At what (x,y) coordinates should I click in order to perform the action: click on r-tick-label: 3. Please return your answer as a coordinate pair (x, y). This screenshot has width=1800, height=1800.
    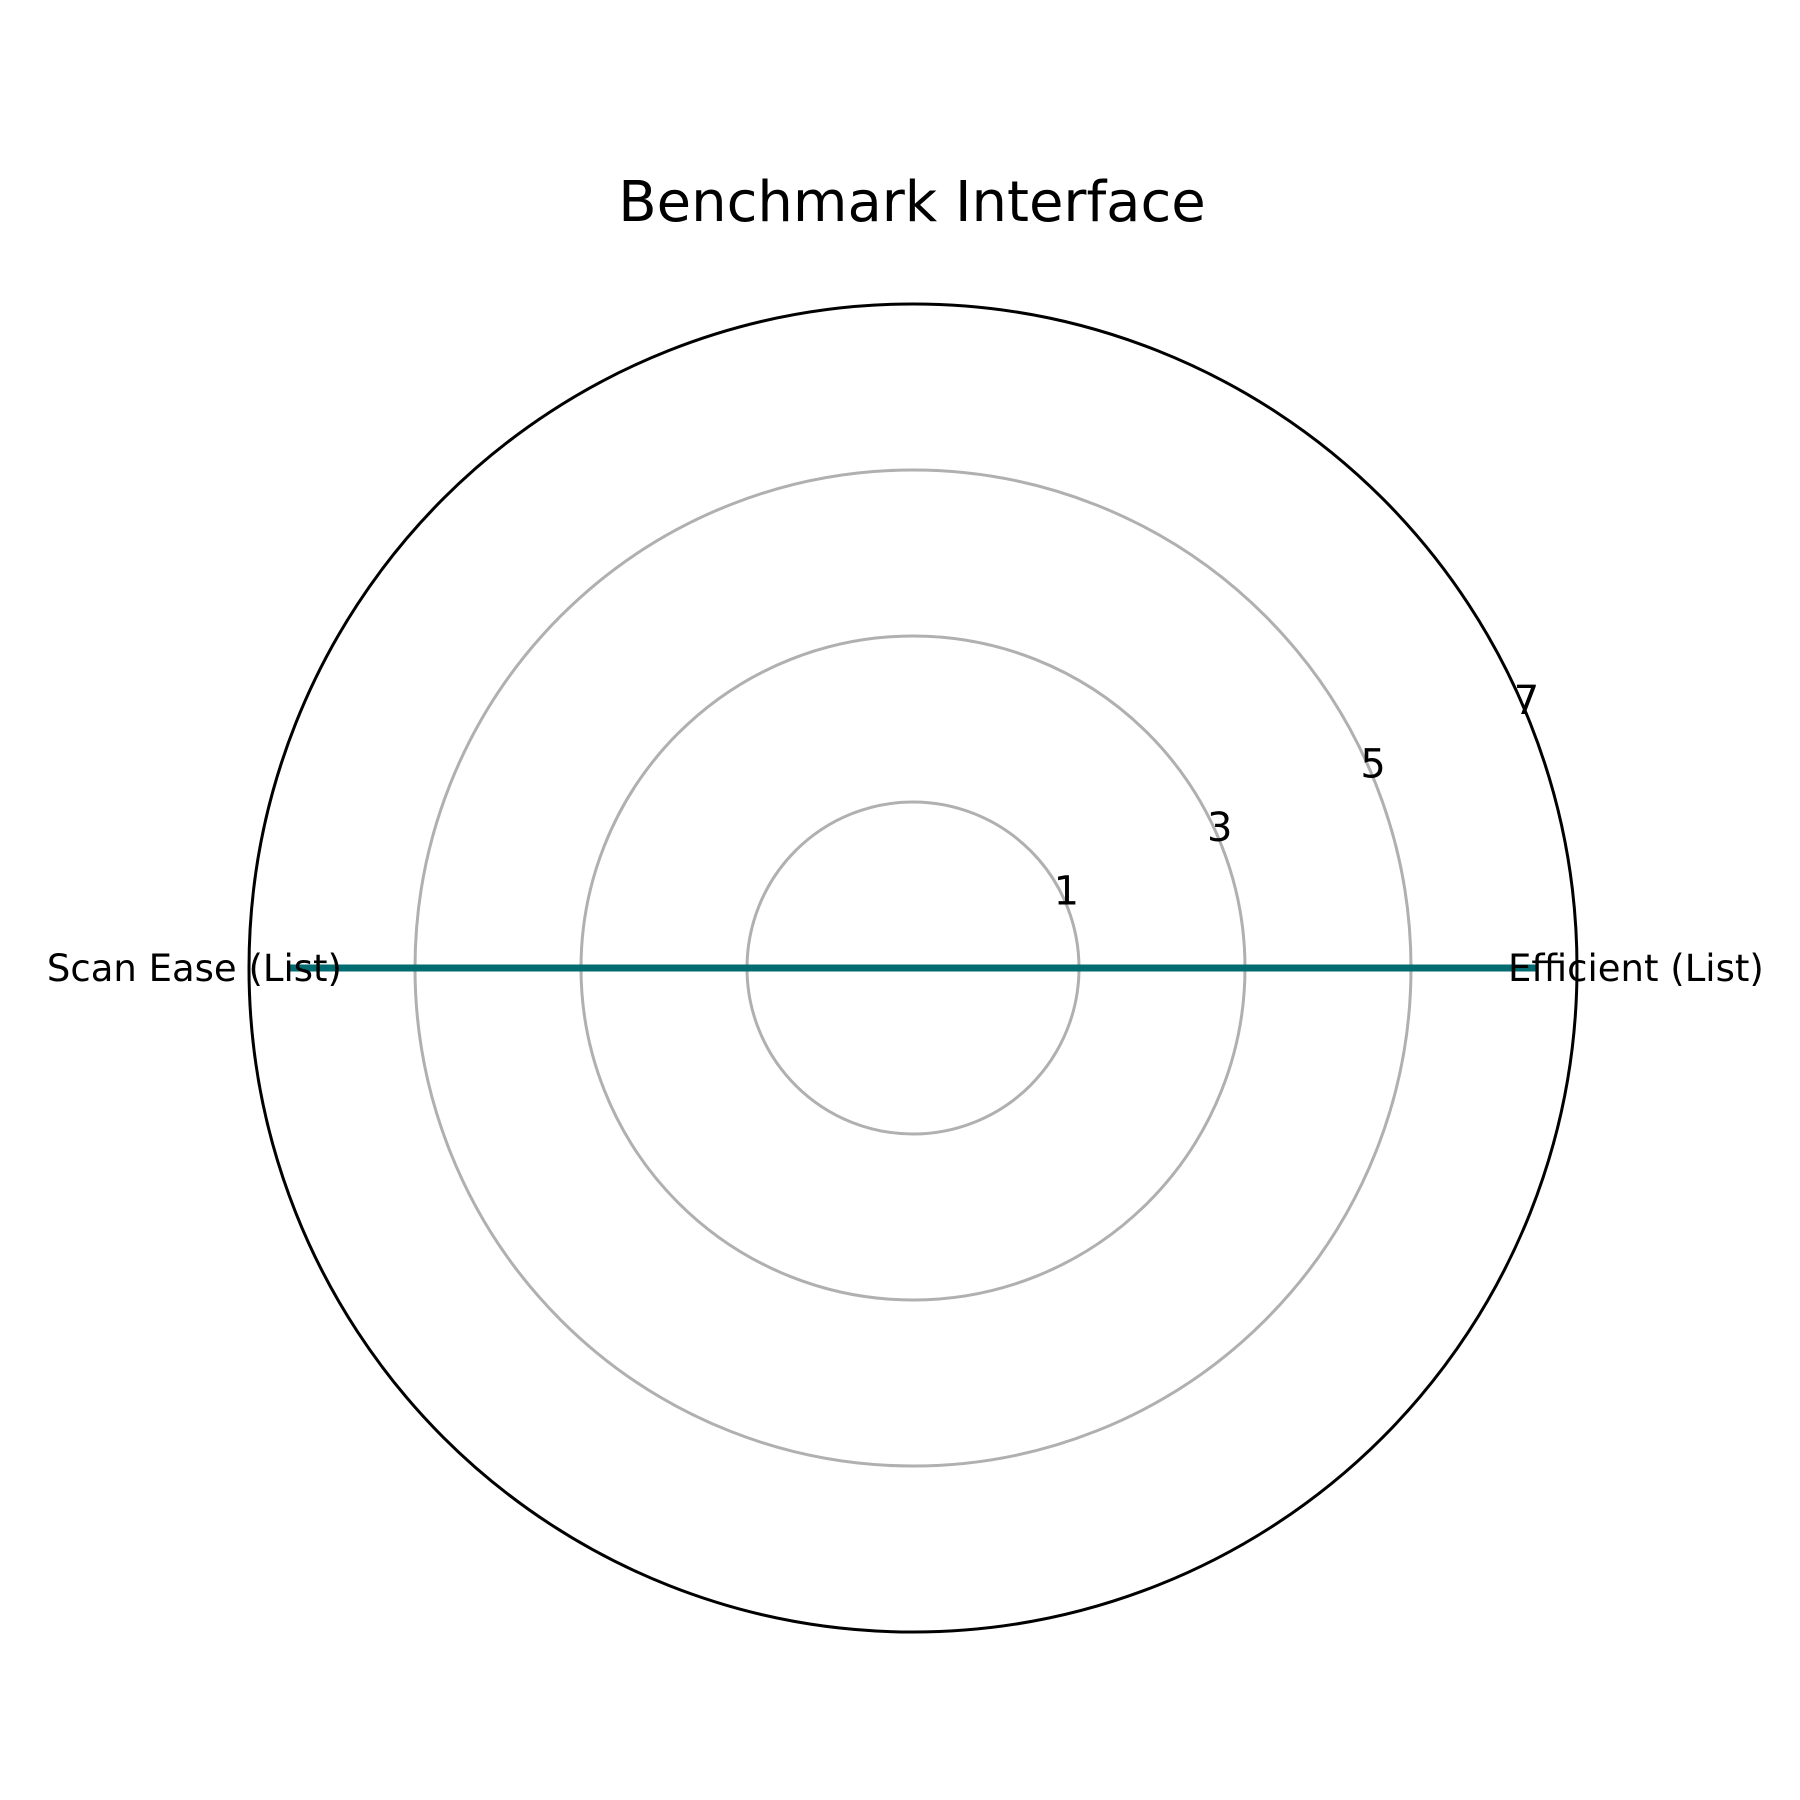
    Looking at the image, I should click on (1219, 828).